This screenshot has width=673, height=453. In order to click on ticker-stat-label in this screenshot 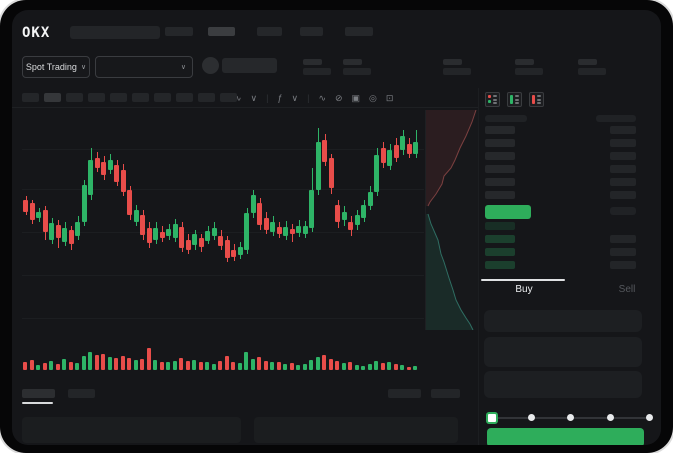, I will do `click(452, 62)`.